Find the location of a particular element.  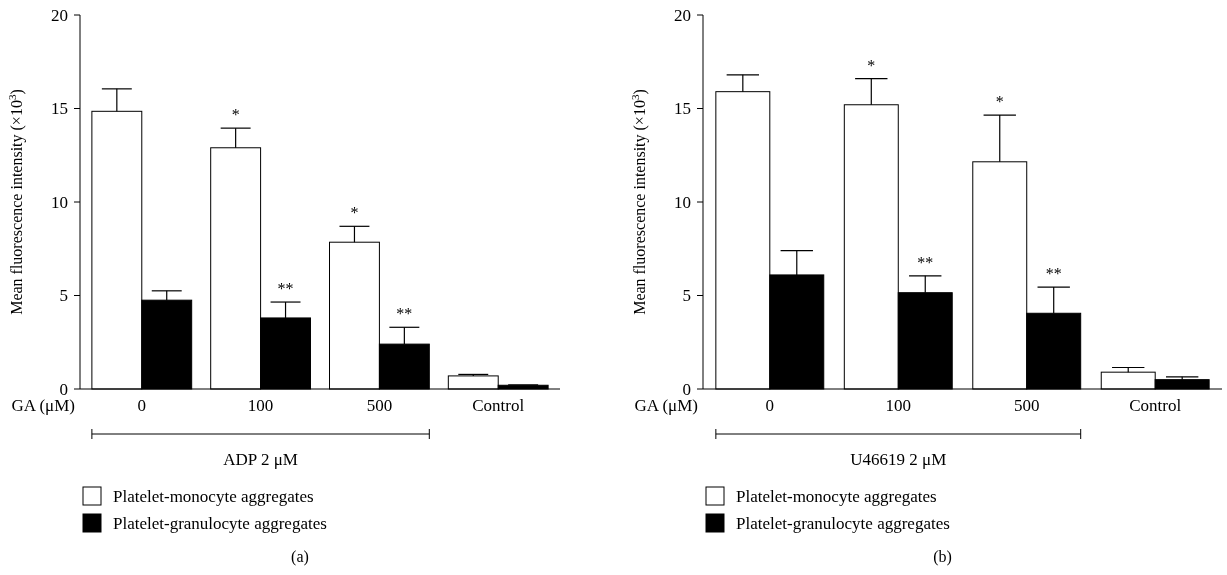

text: ADP 2 μM is located at coordinates (260, 459).